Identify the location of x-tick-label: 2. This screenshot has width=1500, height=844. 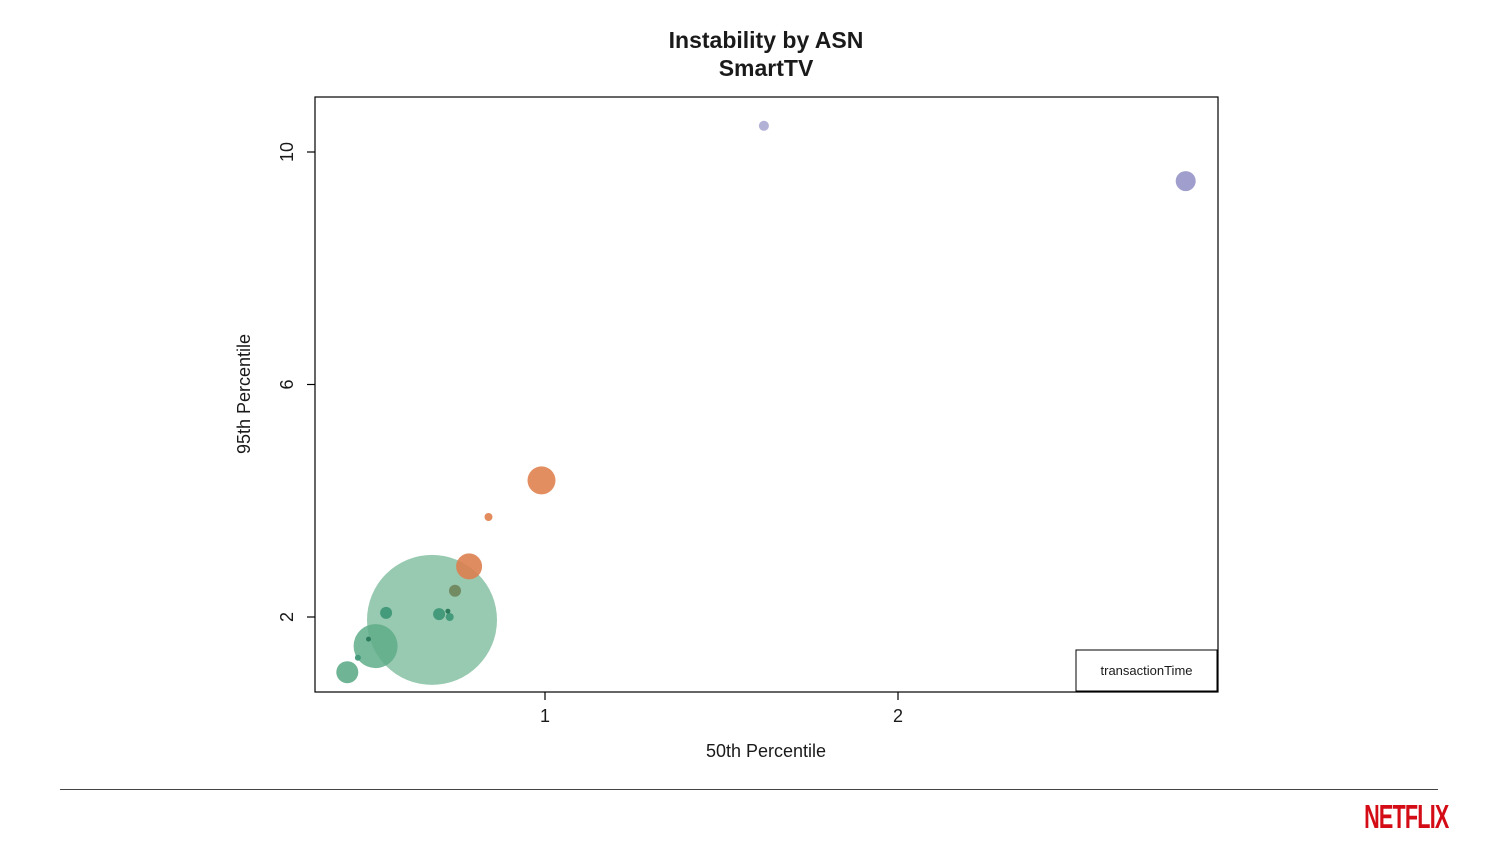
(898, 716).